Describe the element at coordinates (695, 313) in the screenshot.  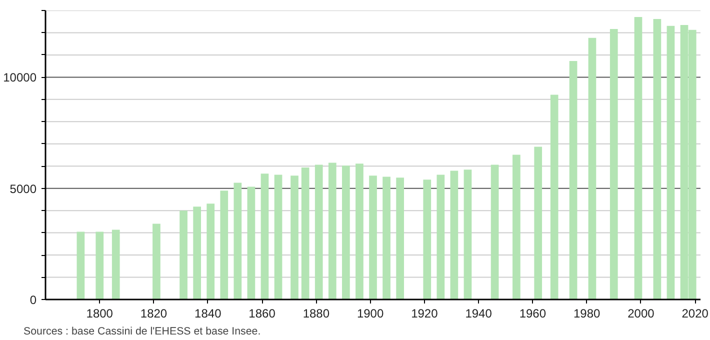
I see `x-tick-label: 2020` at that location.